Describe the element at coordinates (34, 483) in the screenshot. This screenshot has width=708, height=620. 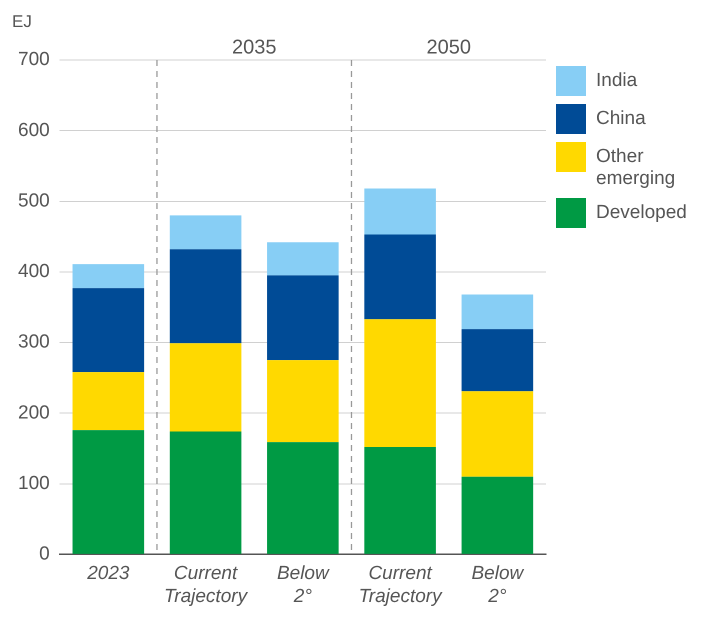
I see `y-tick-label: 100` at that location.